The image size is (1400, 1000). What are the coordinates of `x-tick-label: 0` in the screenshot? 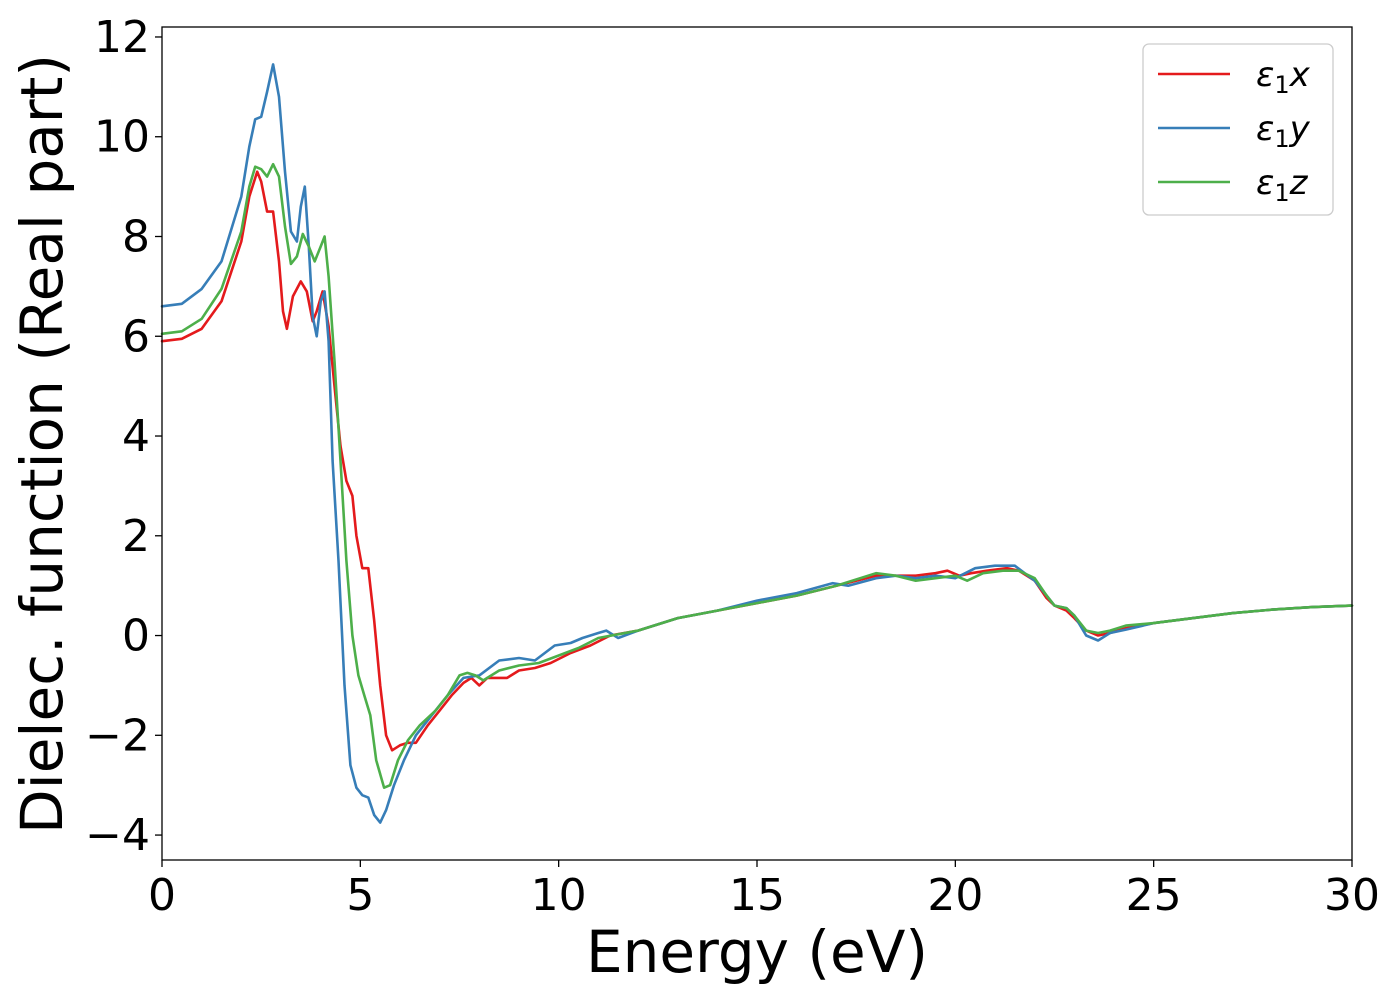 It's located at (162, 895).